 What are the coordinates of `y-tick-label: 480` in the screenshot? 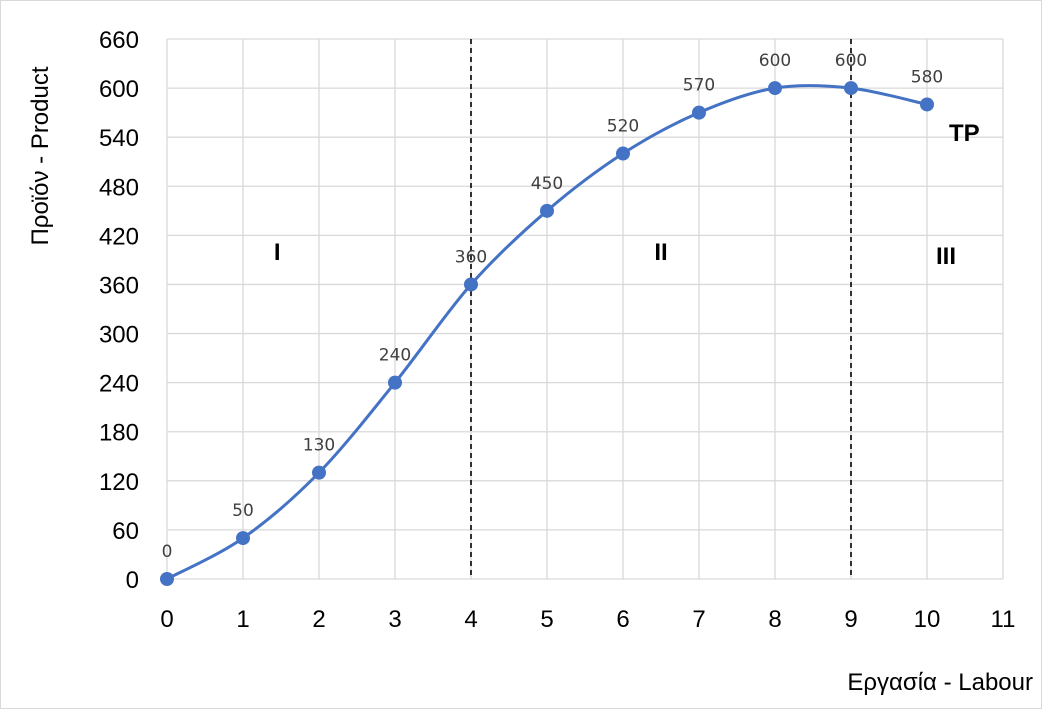 It's located at (119, 187).